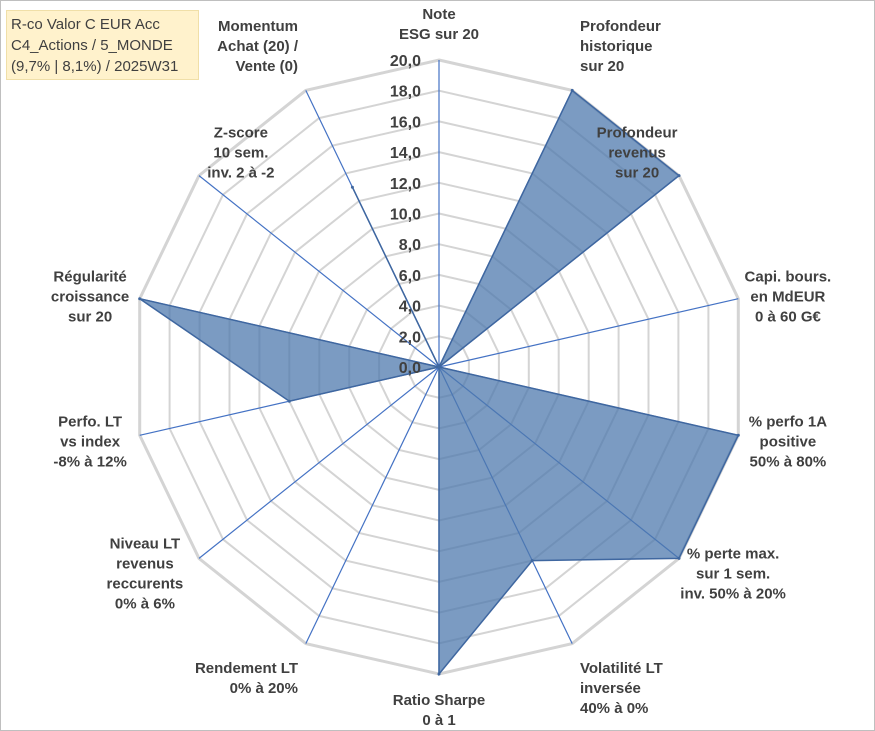  I want to click on axis-label-2: Profondeur revenus sur 20, so click(637, 152).